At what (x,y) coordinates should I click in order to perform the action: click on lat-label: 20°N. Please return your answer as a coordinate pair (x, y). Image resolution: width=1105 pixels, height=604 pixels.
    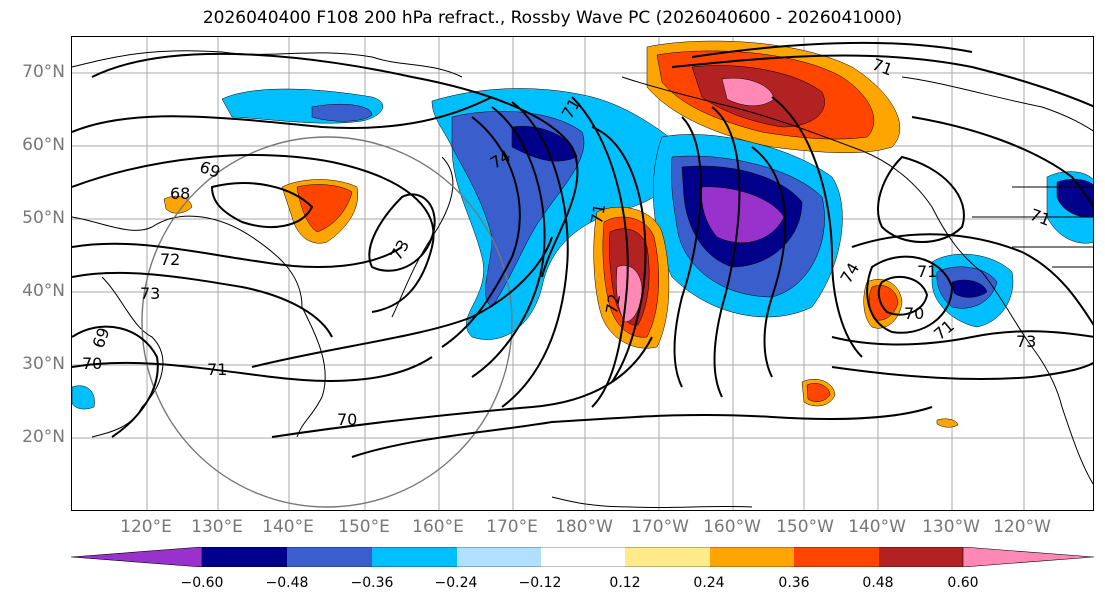
    Looking at the image, I should click on (43, 437).